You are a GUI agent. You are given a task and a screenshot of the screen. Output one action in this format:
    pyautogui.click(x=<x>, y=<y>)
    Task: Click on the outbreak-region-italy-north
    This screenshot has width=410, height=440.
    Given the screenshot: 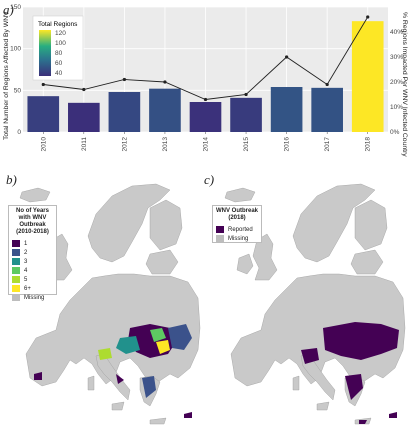 What is the action you would take?
    pyautogui.click(x=105, y=354)
    